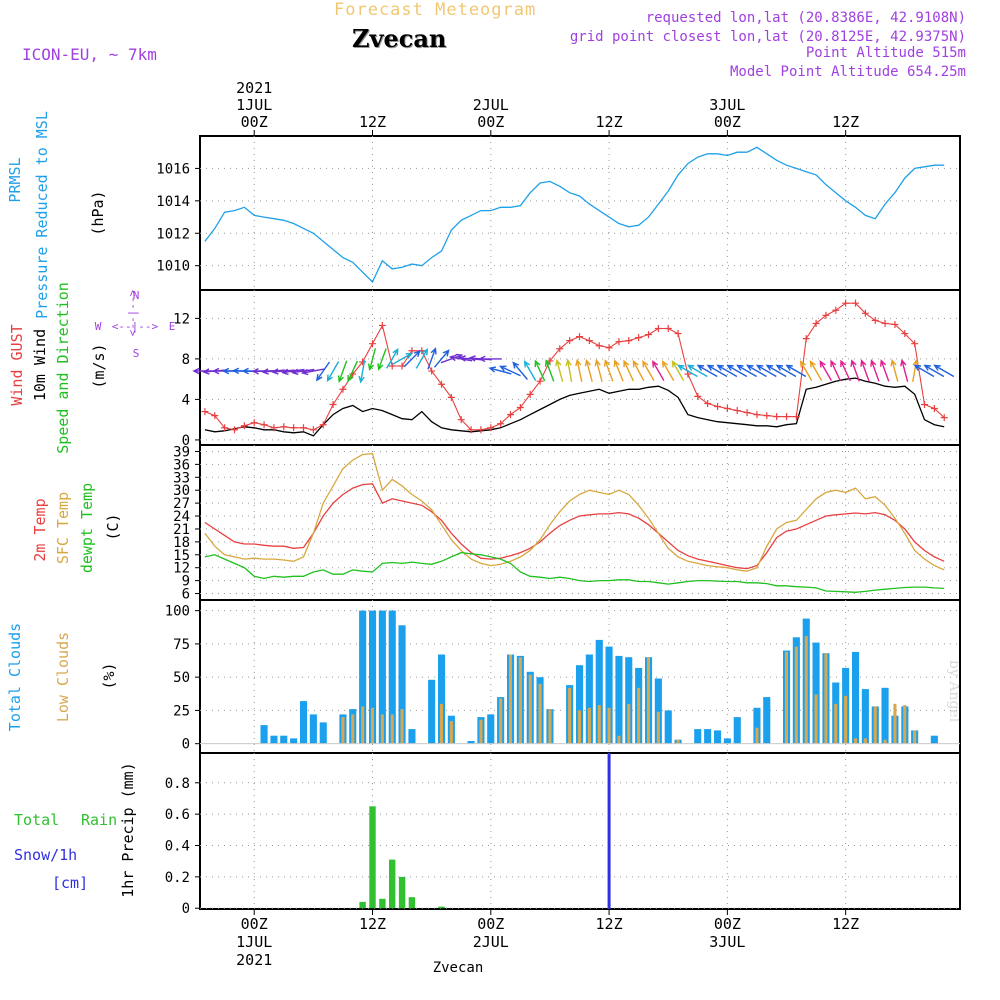 Image resolution: width=1000 pixels, height=1000 pixels. I want to click on temp-tick-label: 21, so click(181, 530).